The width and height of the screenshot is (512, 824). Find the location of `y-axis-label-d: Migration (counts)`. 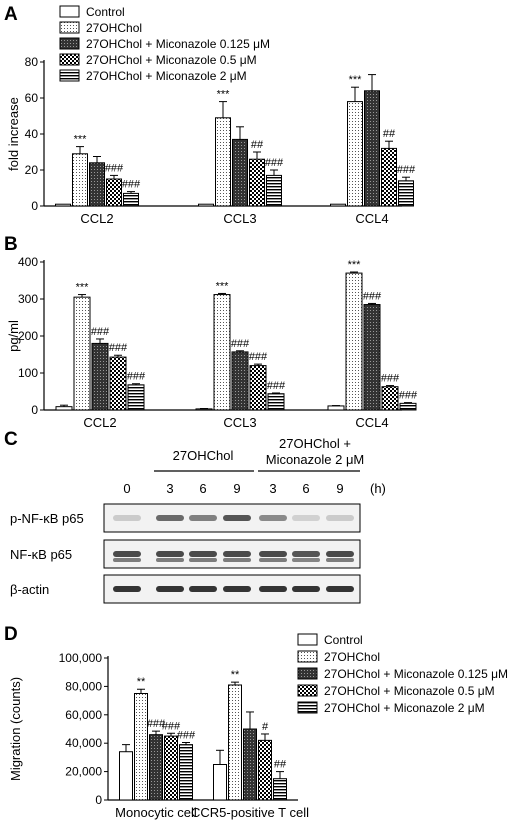

y-axis-label-d: Migration (counts) is located at coordinates (15, 729).